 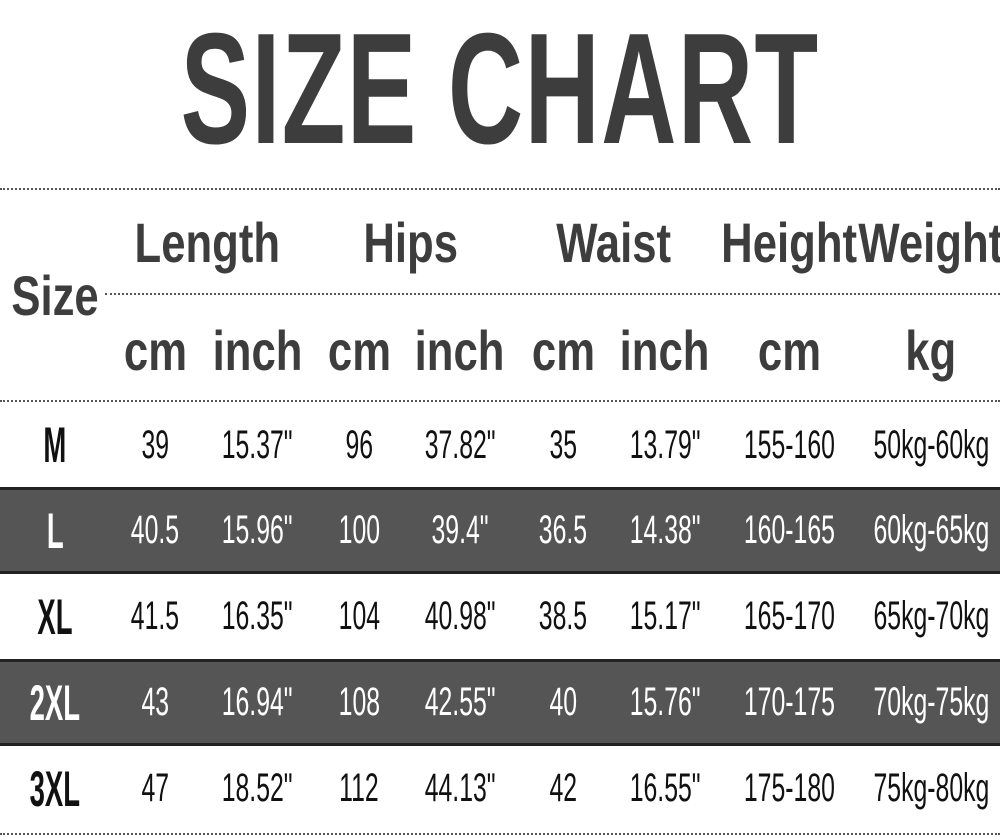 What do you see at coordinates (665, 530) in the screenshot?
I see `table-cell: 14.38"` at bounding box center [665, 530].